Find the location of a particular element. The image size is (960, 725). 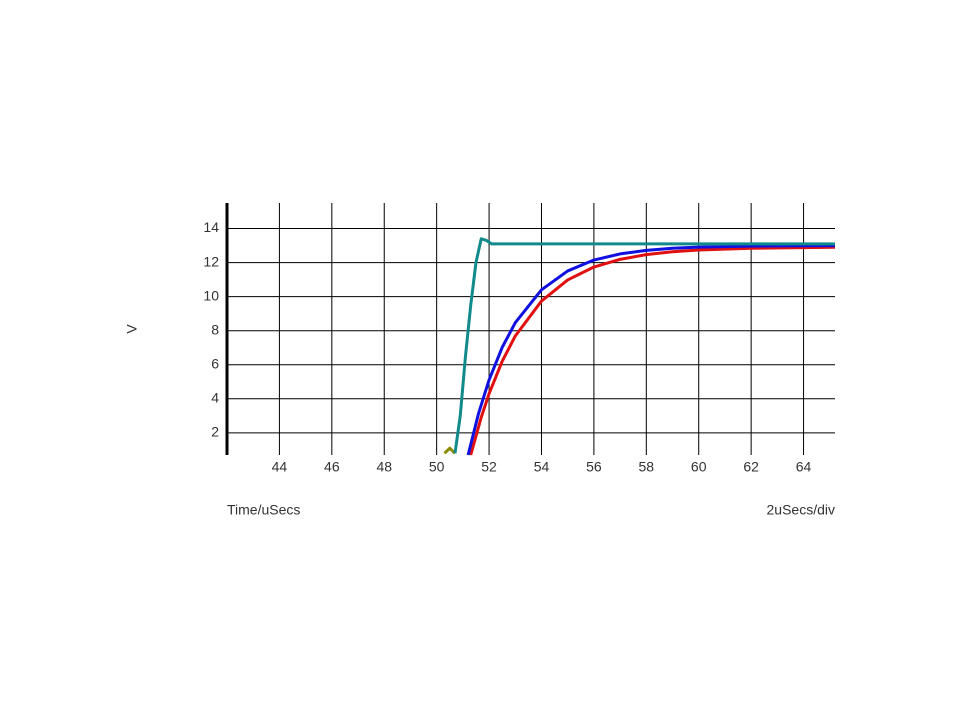

x-tick-label: 54 is located at coordinates (542, 467).